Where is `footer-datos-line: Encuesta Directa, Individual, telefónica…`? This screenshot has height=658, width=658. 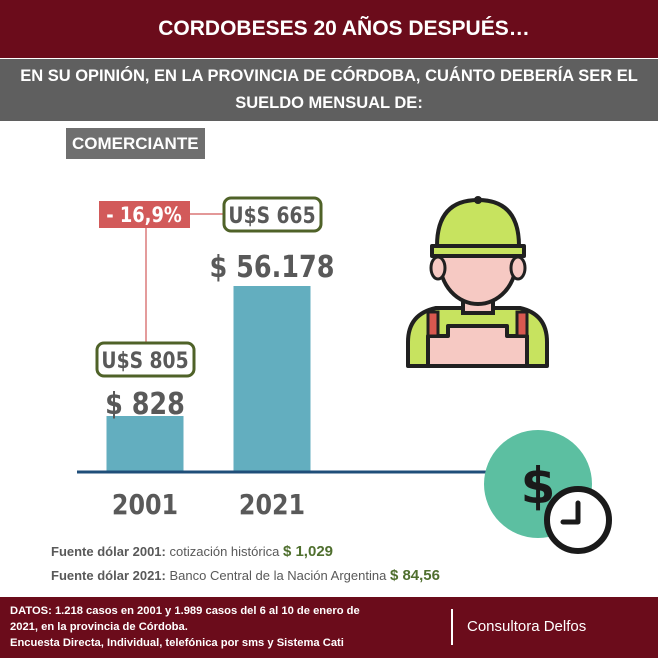 footer-datos-line: Encuesta Directa, Individual, telefónica… is located at coordinates (177, 643).